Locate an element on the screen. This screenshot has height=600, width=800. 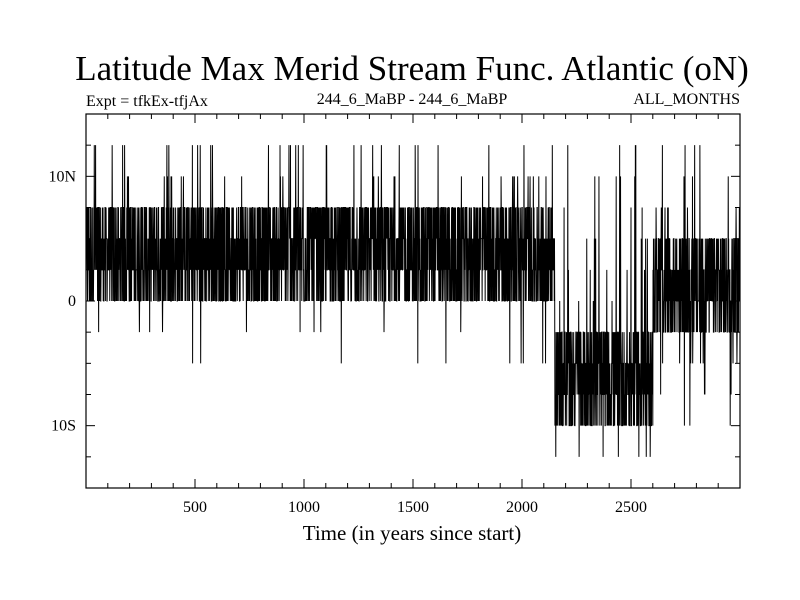
y-tick-label: 10N is located at coordinates (62, 176).